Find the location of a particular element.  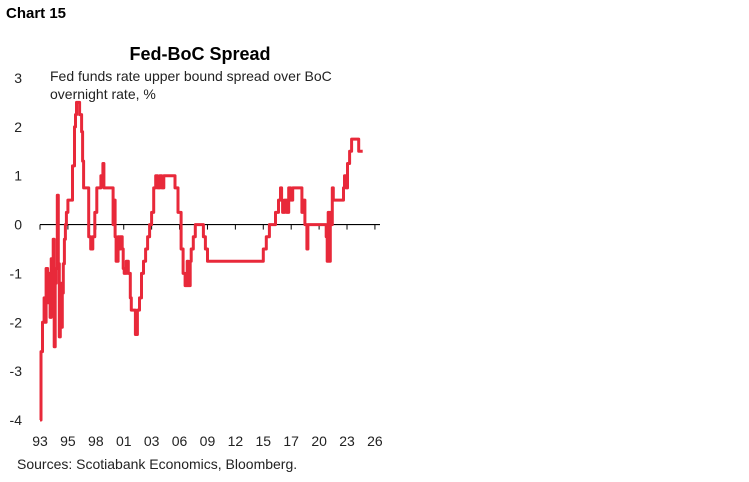

x-tick-label: 20 is located at coordinates (319, 441).